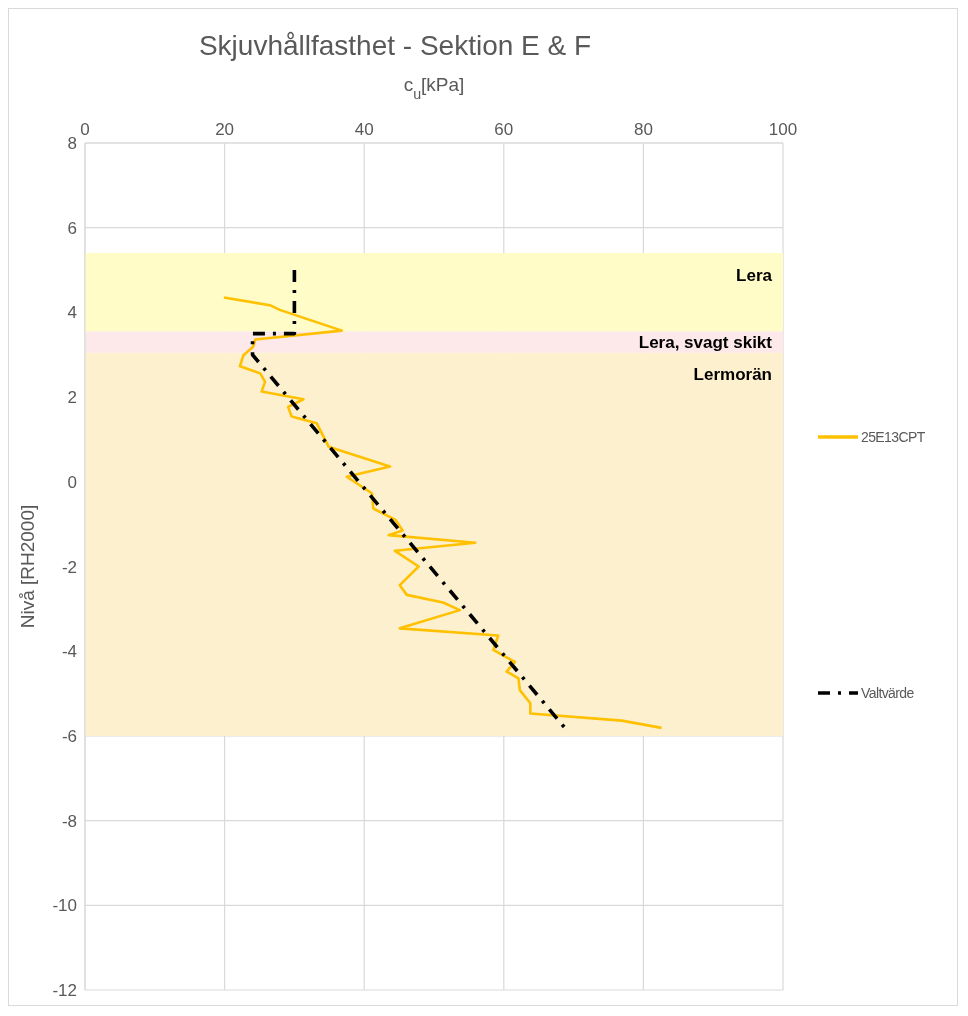 The height and width of the screenshot is (1016, 968). I want to click on x-tick-label: 40, so click(364, 129).